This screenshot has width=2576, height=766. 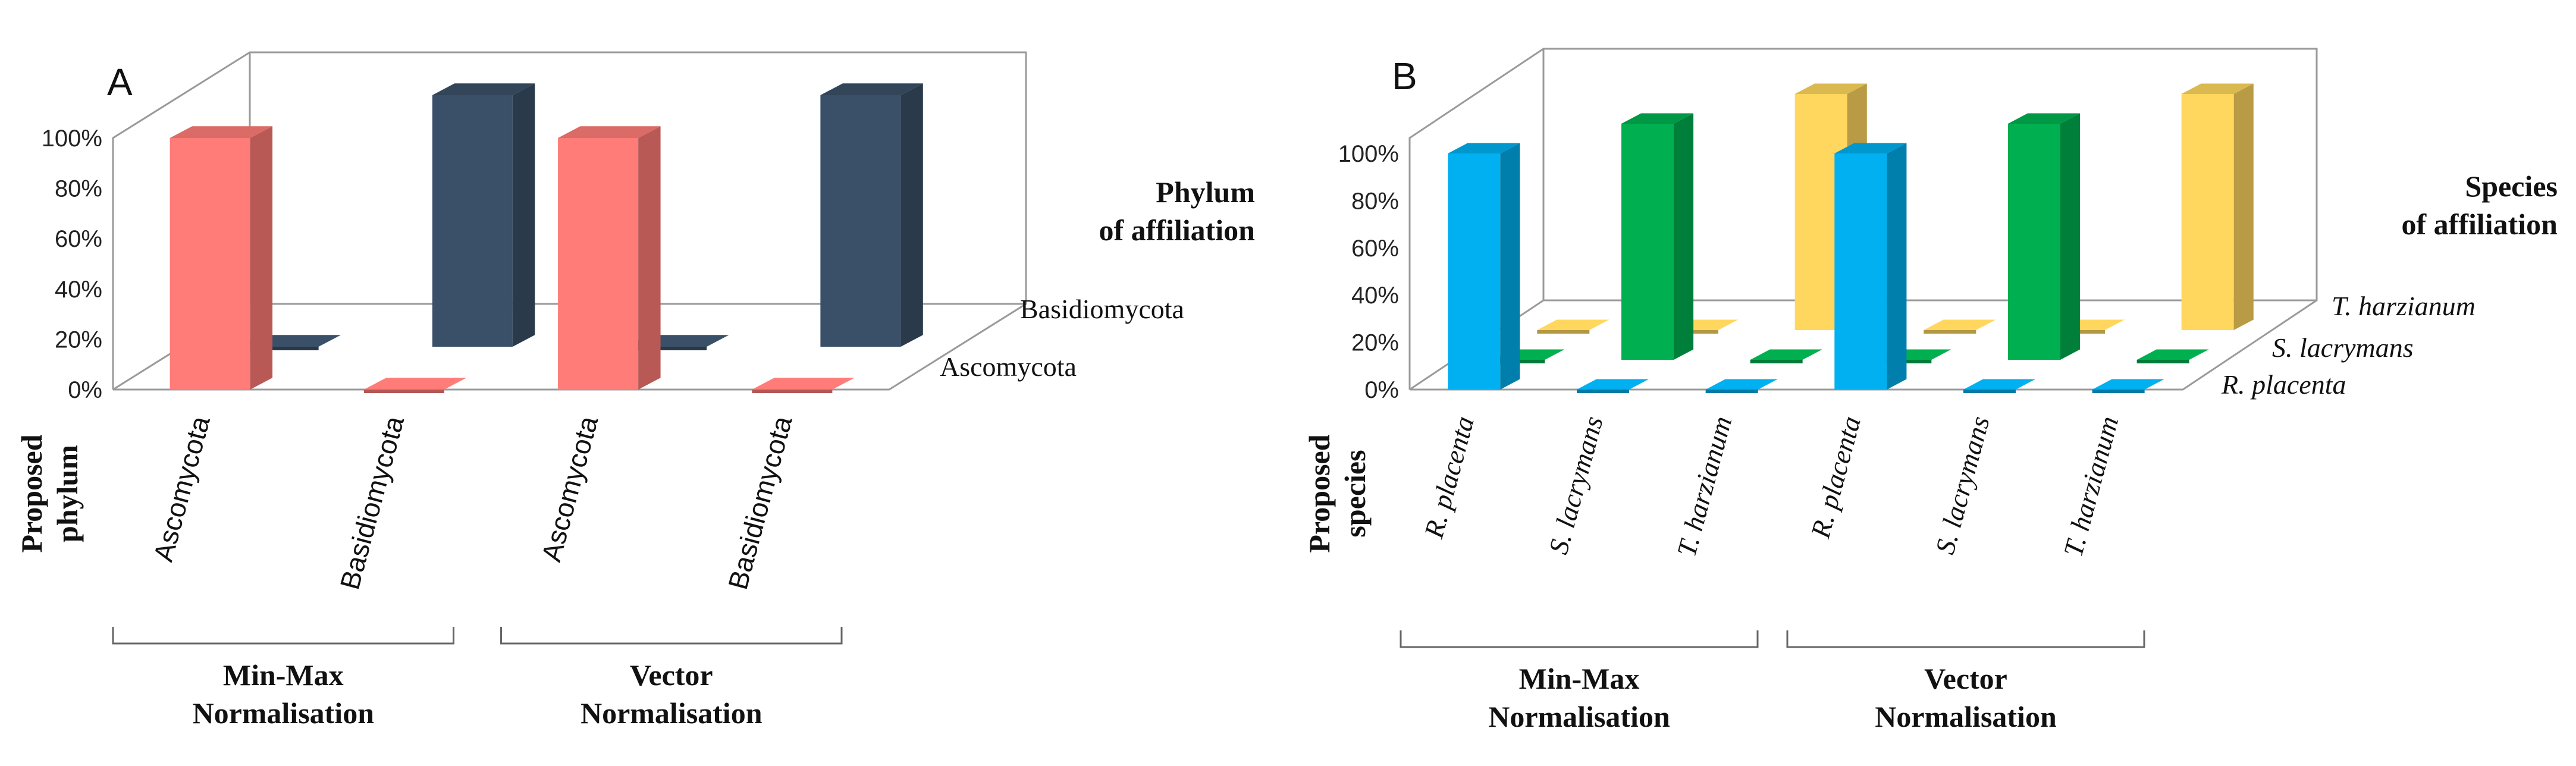 I want to click on y-tick-label: 0%, so click(x=85, y=390).